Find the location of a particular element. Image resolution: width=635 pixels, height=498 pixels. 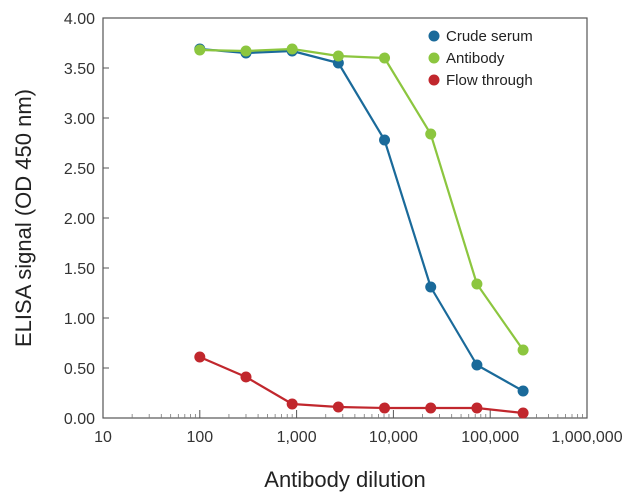

x-axis-title: Antibody dilution is located at coordinates (344, 479).